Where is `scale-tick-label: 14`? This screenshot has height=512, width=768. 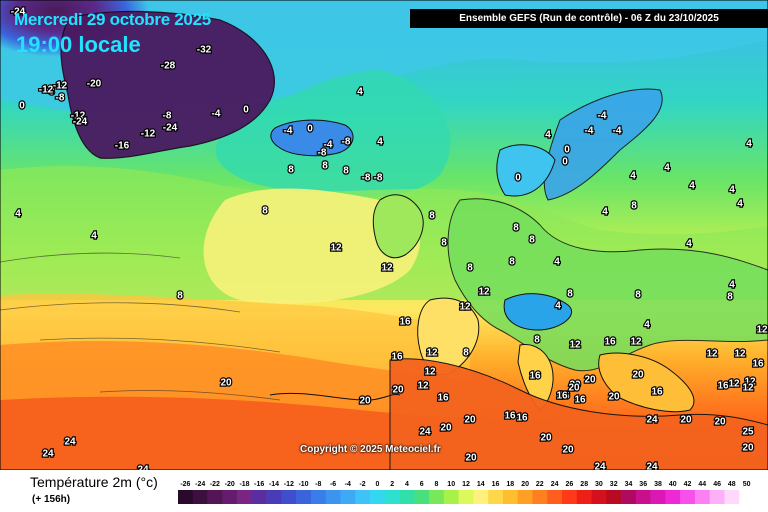 scale-tick-label: 14 is located at coordinates (481, 484).